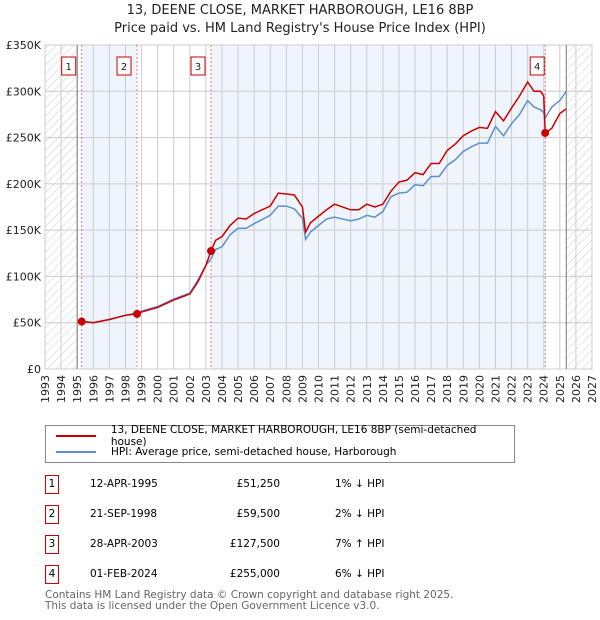 The image size is (600, 620). I want to click on sale-date: 21-SEP-1998, so click(124, 514).